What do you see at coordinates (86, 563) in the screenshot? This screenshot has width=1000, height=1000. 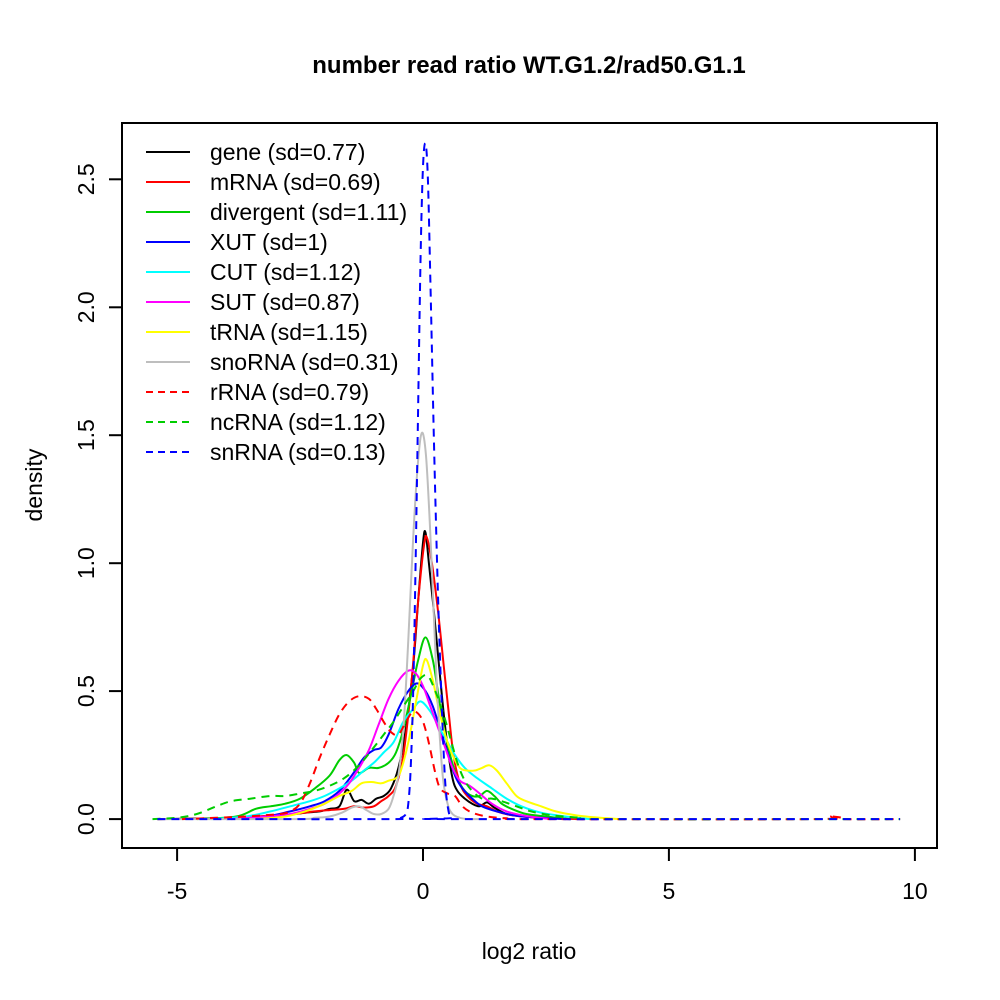 I see `y-tick-label: 1.0` at bounding box center [86, 563].